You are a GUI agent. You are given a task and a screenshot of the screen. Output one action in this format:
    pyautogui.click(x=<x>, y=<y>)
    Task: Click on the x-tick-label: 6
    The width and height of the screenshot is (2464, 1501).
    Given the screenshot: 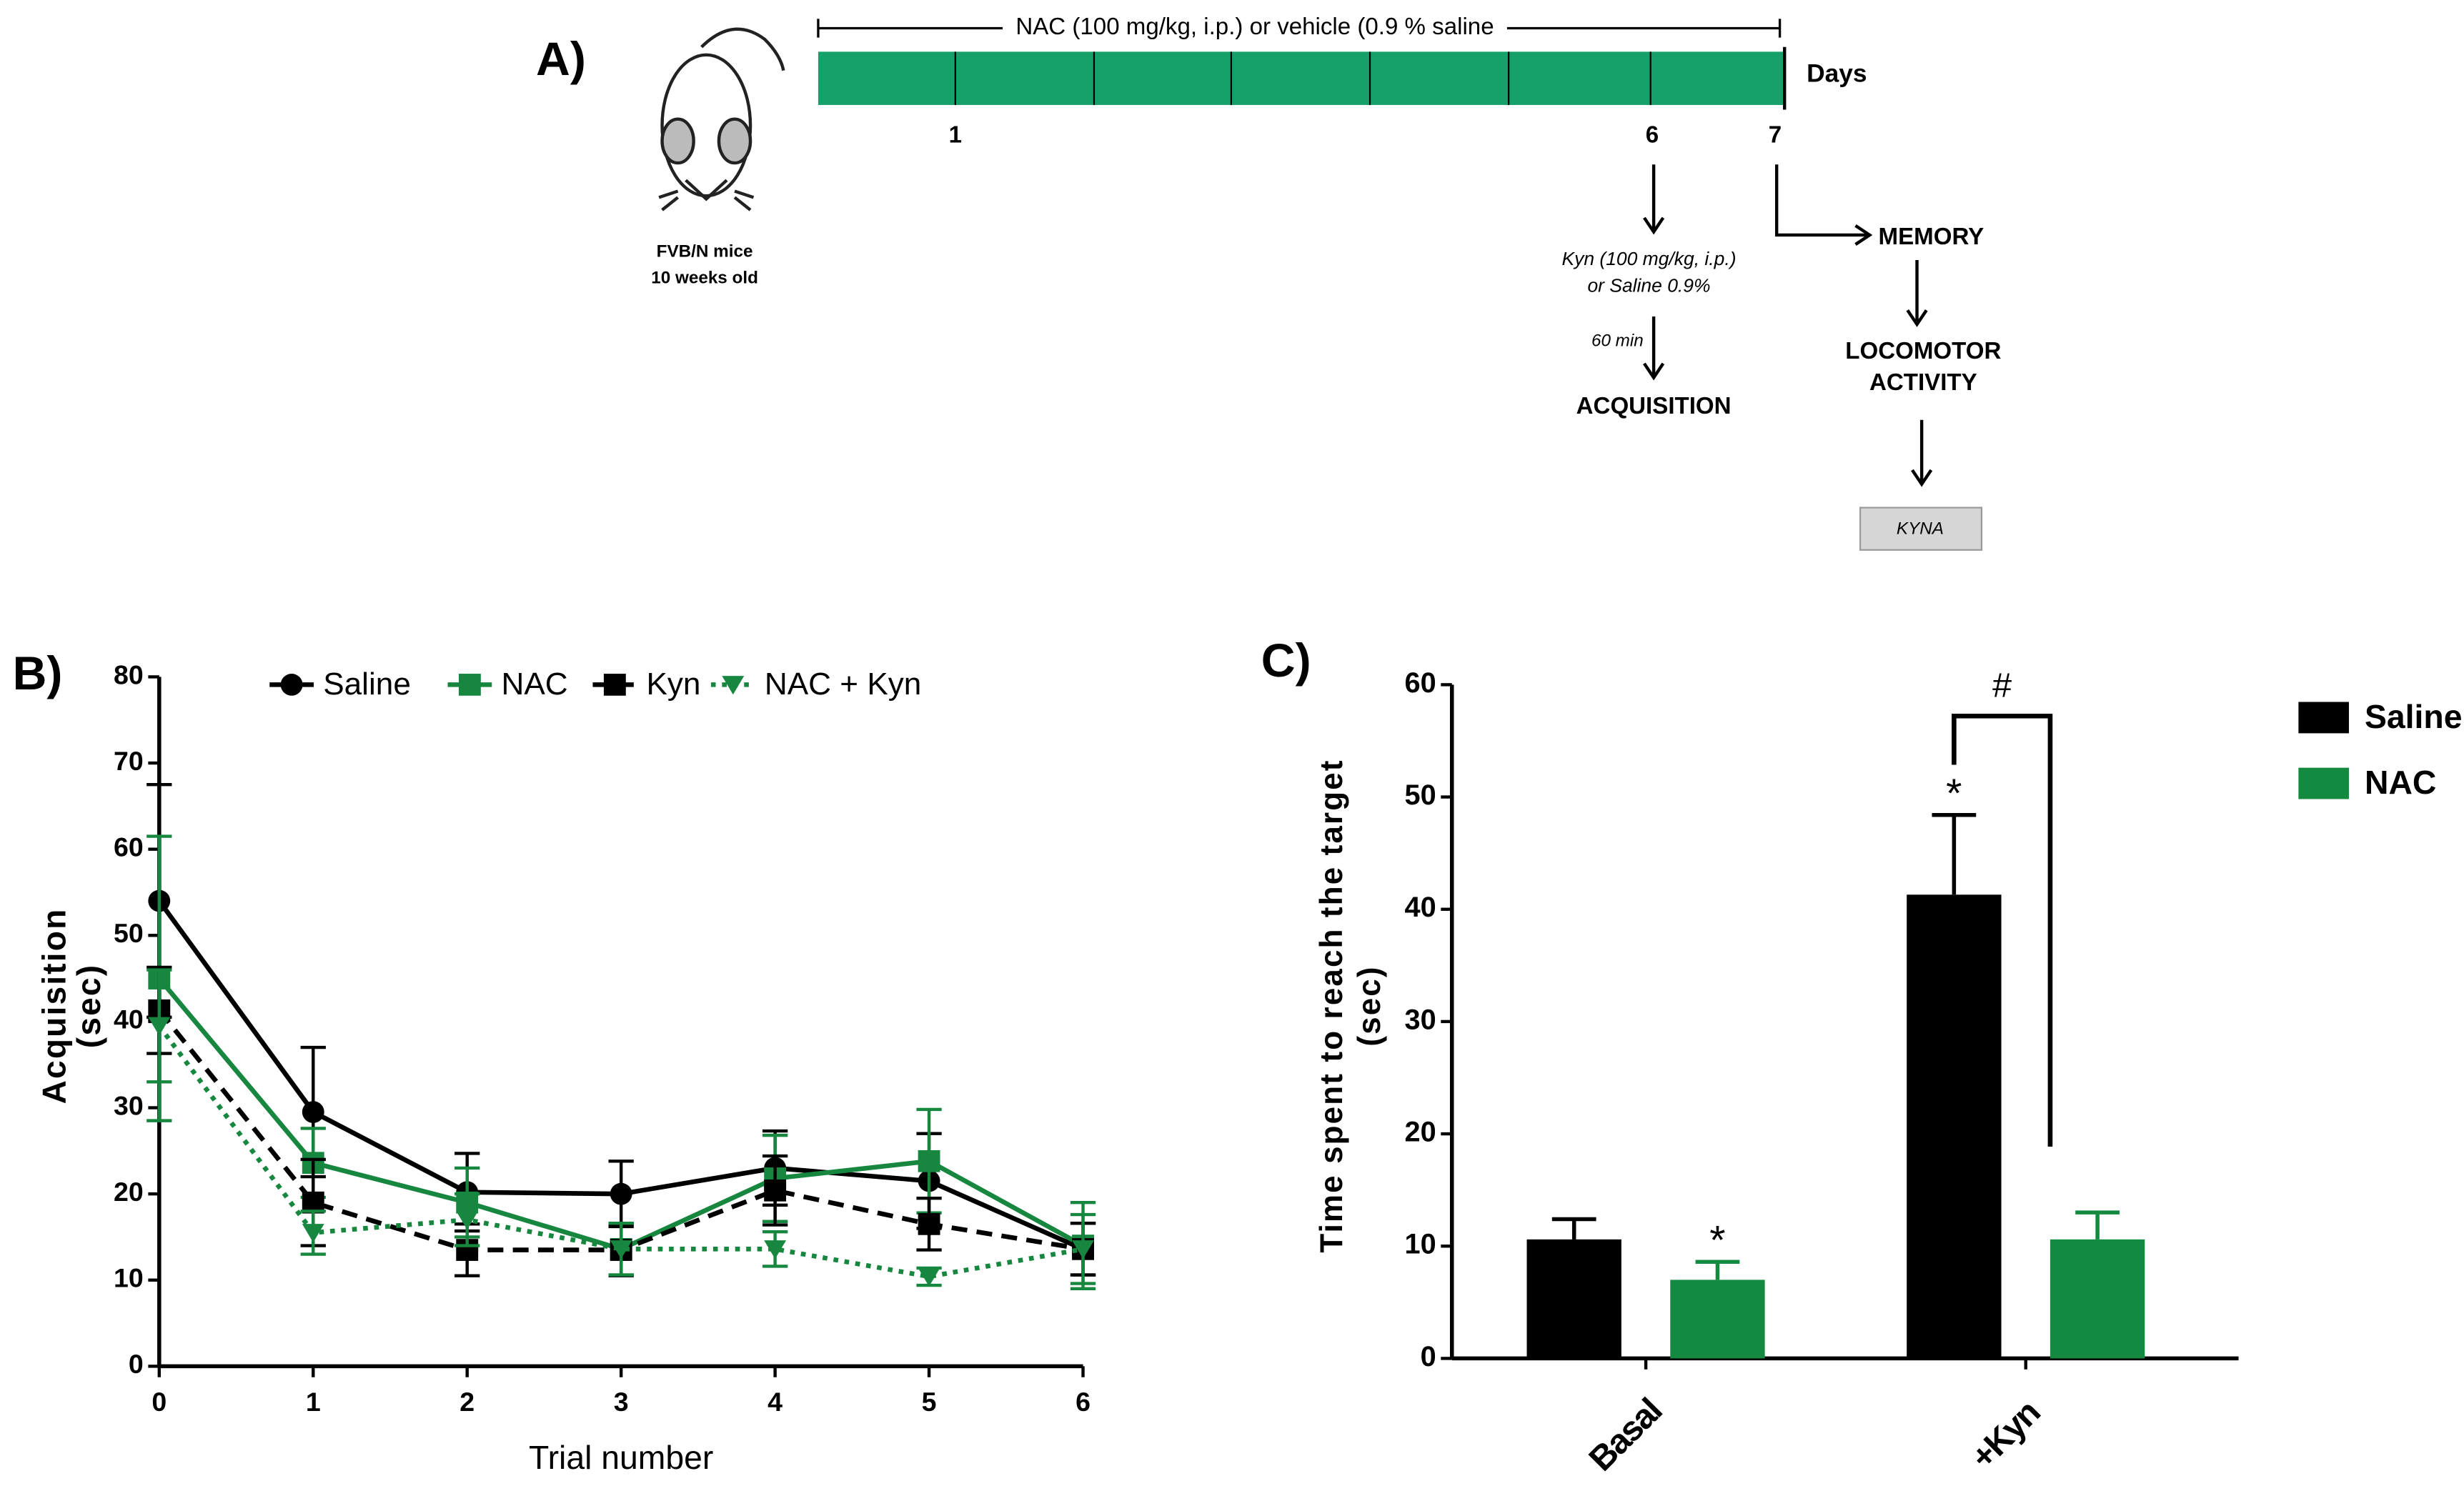 What is the action you would take?
    pyautogui.click(x=1083, y=1402)
    